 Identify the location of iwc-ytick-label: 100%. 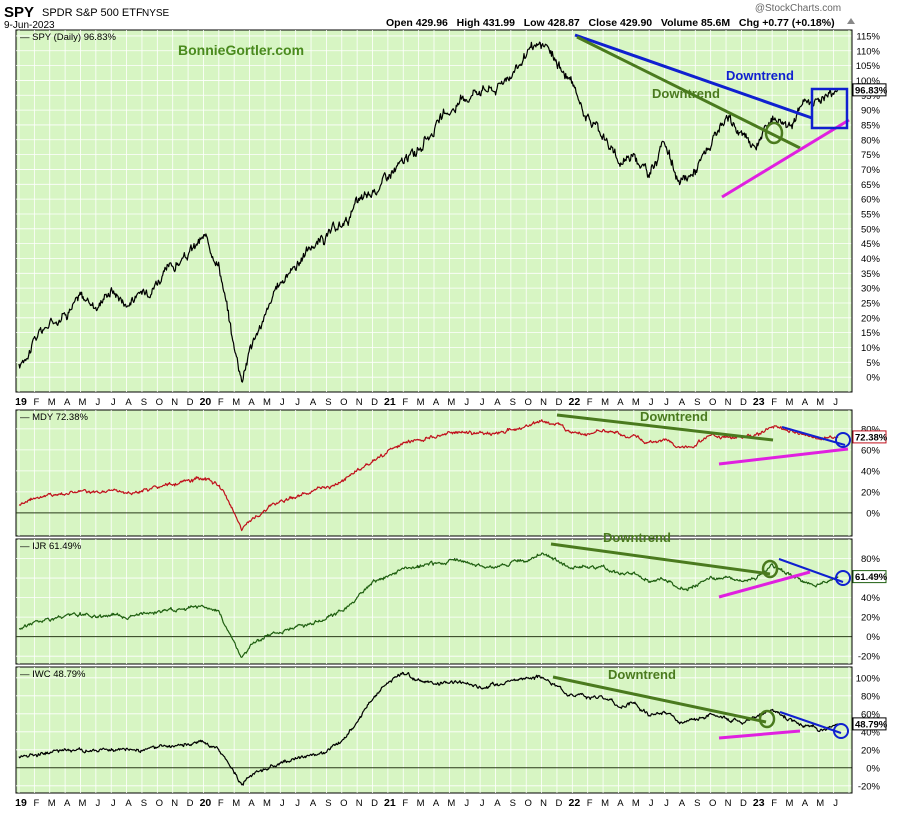
(868, 678).